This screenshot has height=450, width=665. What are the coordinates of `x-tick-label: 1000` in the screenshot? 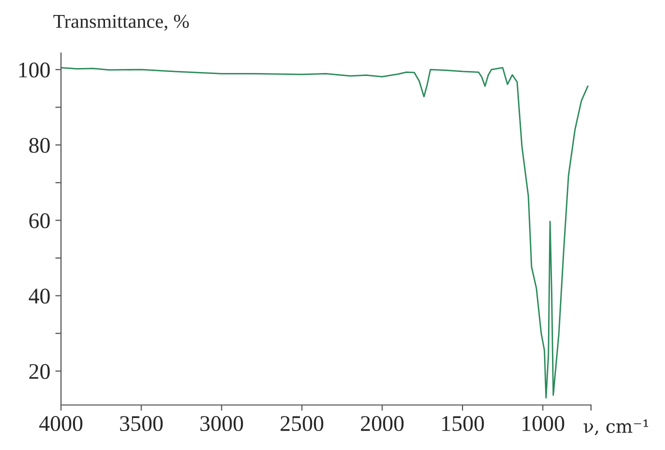 It's located at (543, 424).